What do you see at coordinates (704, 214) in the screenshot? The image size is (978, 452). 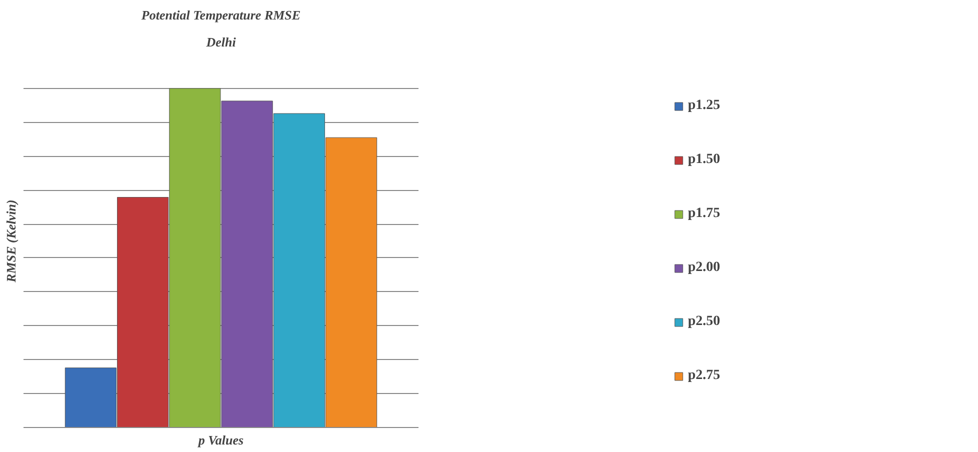 I see `legend-label: p1.75` at bounding box center [704, 214].